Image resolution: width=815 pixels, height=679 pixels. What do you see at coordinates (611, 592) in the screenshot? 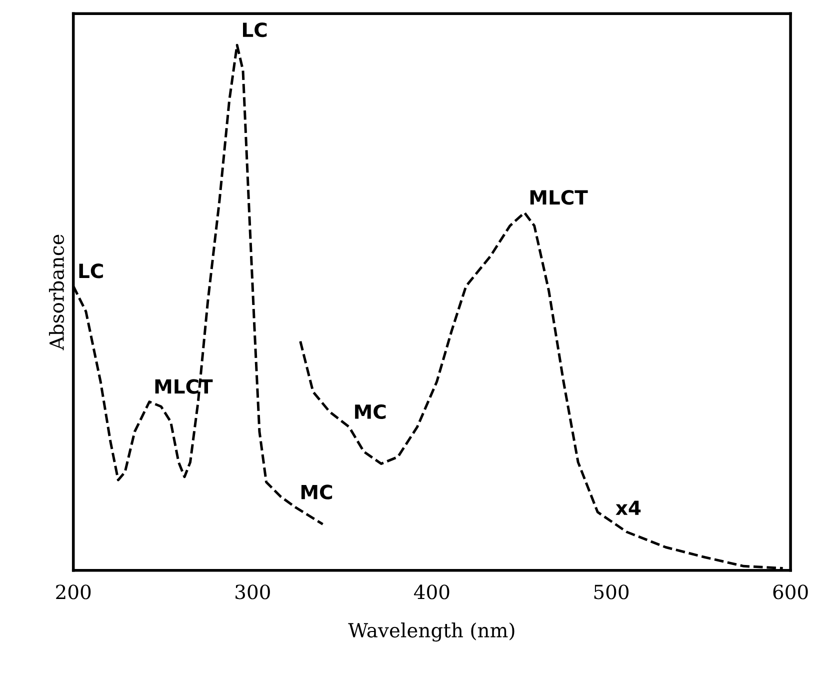
I see `x-tick-label: 500` at bounding box center [611, 592].